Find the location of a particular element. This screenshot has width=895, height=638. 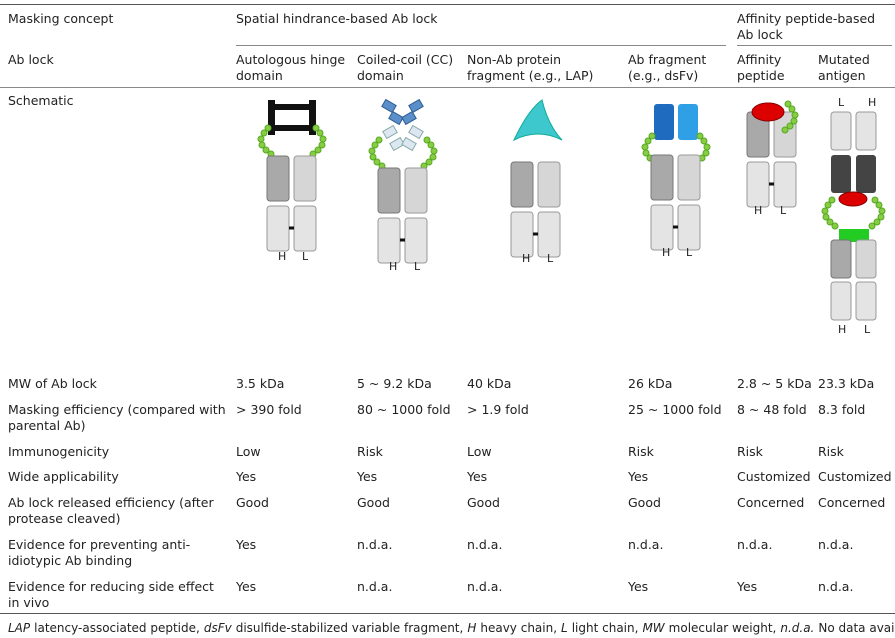

schematic-affinity-peptide: H L is located at coordinates (772, 158).